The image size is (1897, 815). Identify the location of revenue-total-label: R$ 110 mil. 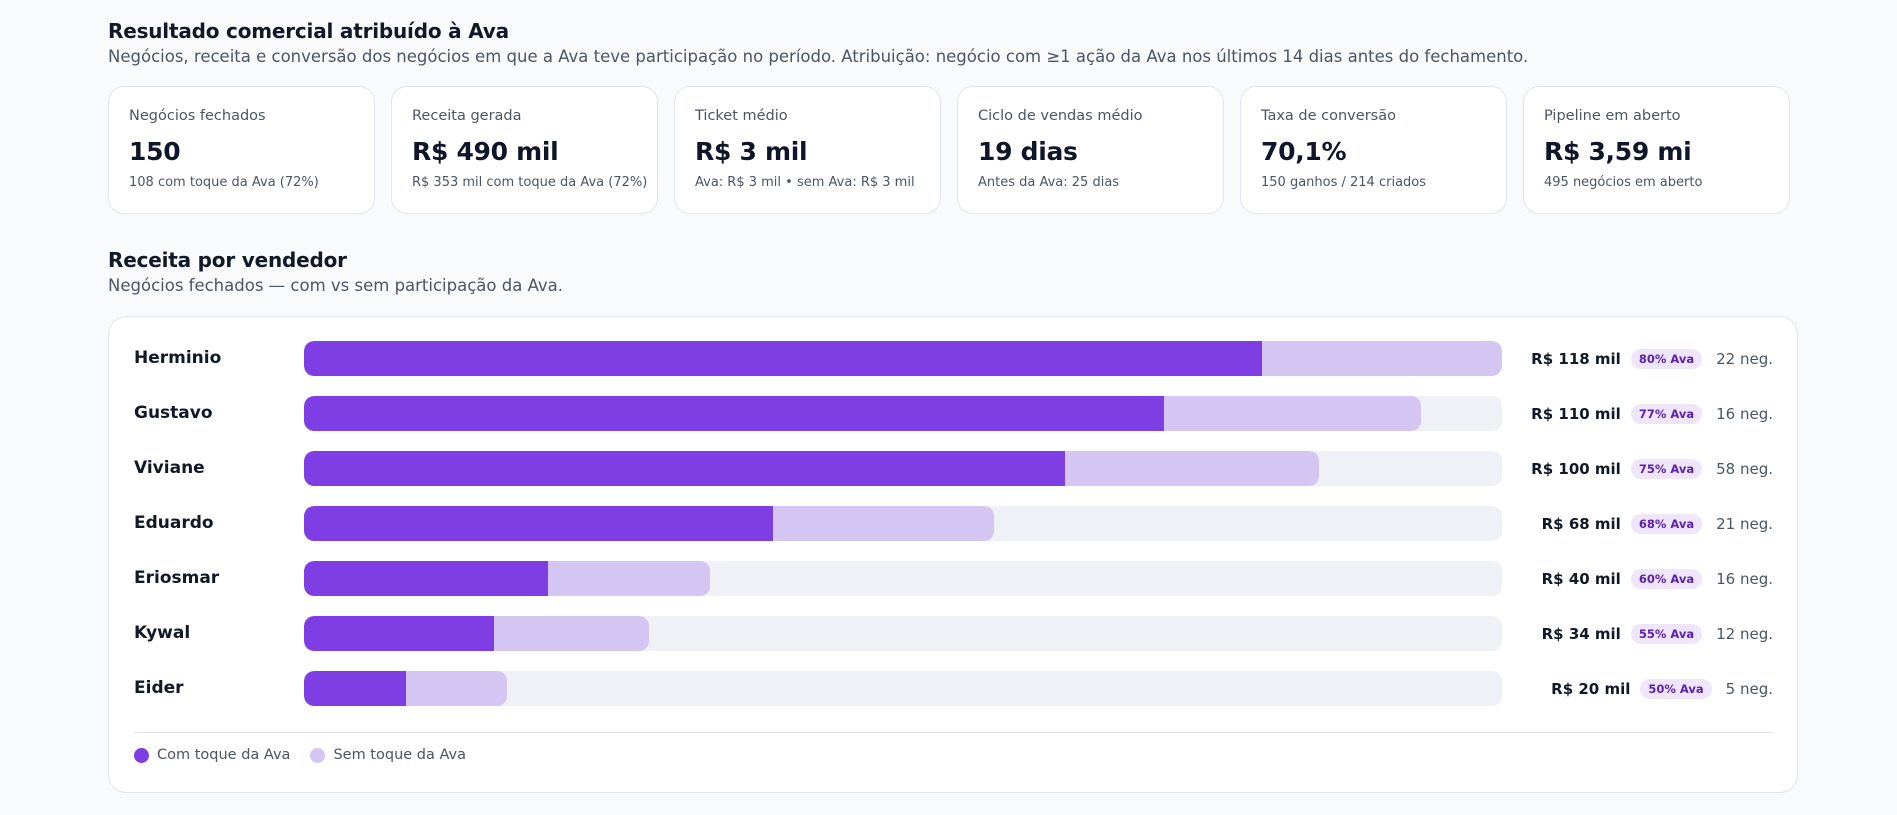
(1576, 413).